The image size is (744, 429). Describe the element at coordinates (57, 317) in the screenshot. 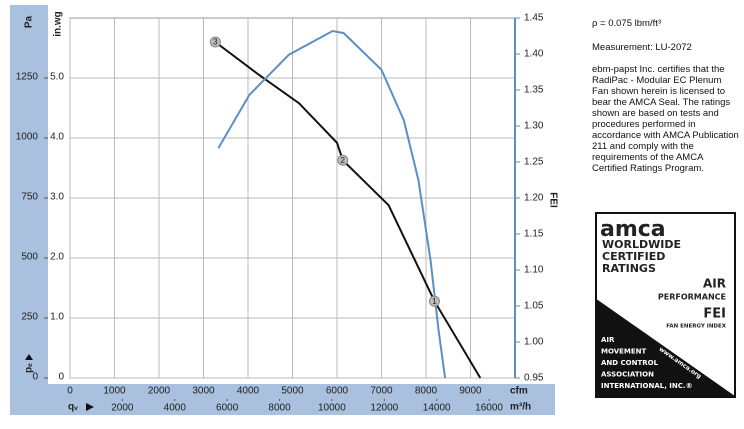

I see `y-tick-label: 1.0` at that location.